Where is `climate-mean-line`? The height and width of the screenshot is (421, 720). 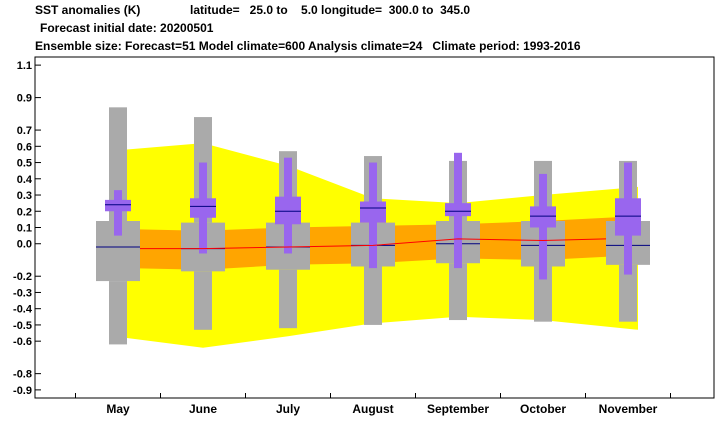 climate-mean-line is located at coordinates (373, 244).